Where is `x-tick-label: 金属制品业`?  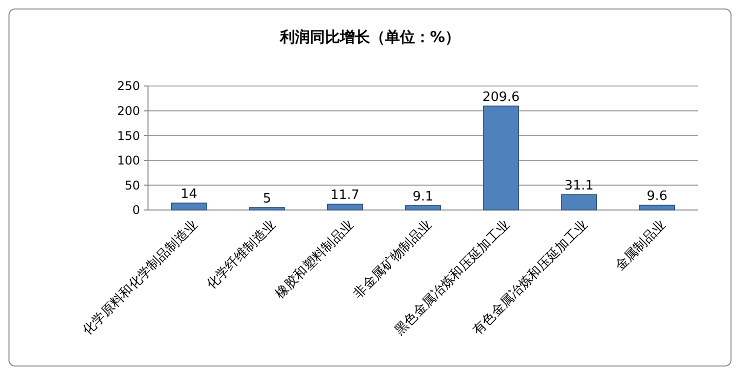 x-tick-label: 金属制品业 is located at coordinates (641, 245).